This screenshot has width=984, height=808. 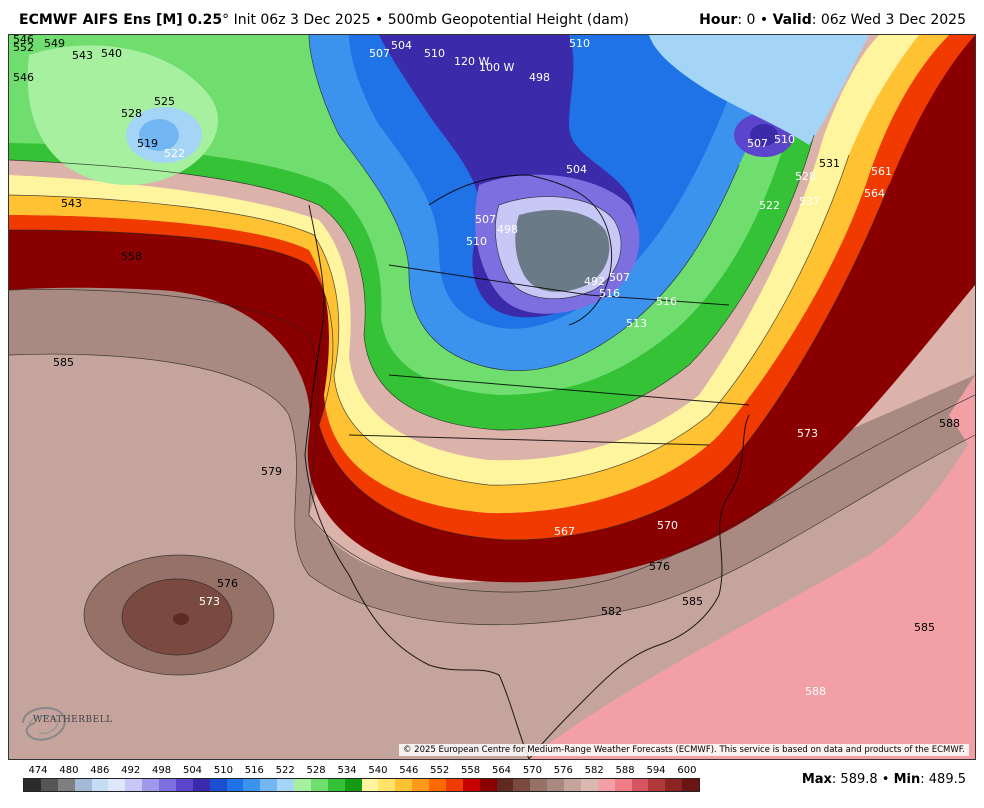 What do you see at coordinates (147, 143) in the screenshot?
I see `contour-label: 519` at bounding box center [147, 143].